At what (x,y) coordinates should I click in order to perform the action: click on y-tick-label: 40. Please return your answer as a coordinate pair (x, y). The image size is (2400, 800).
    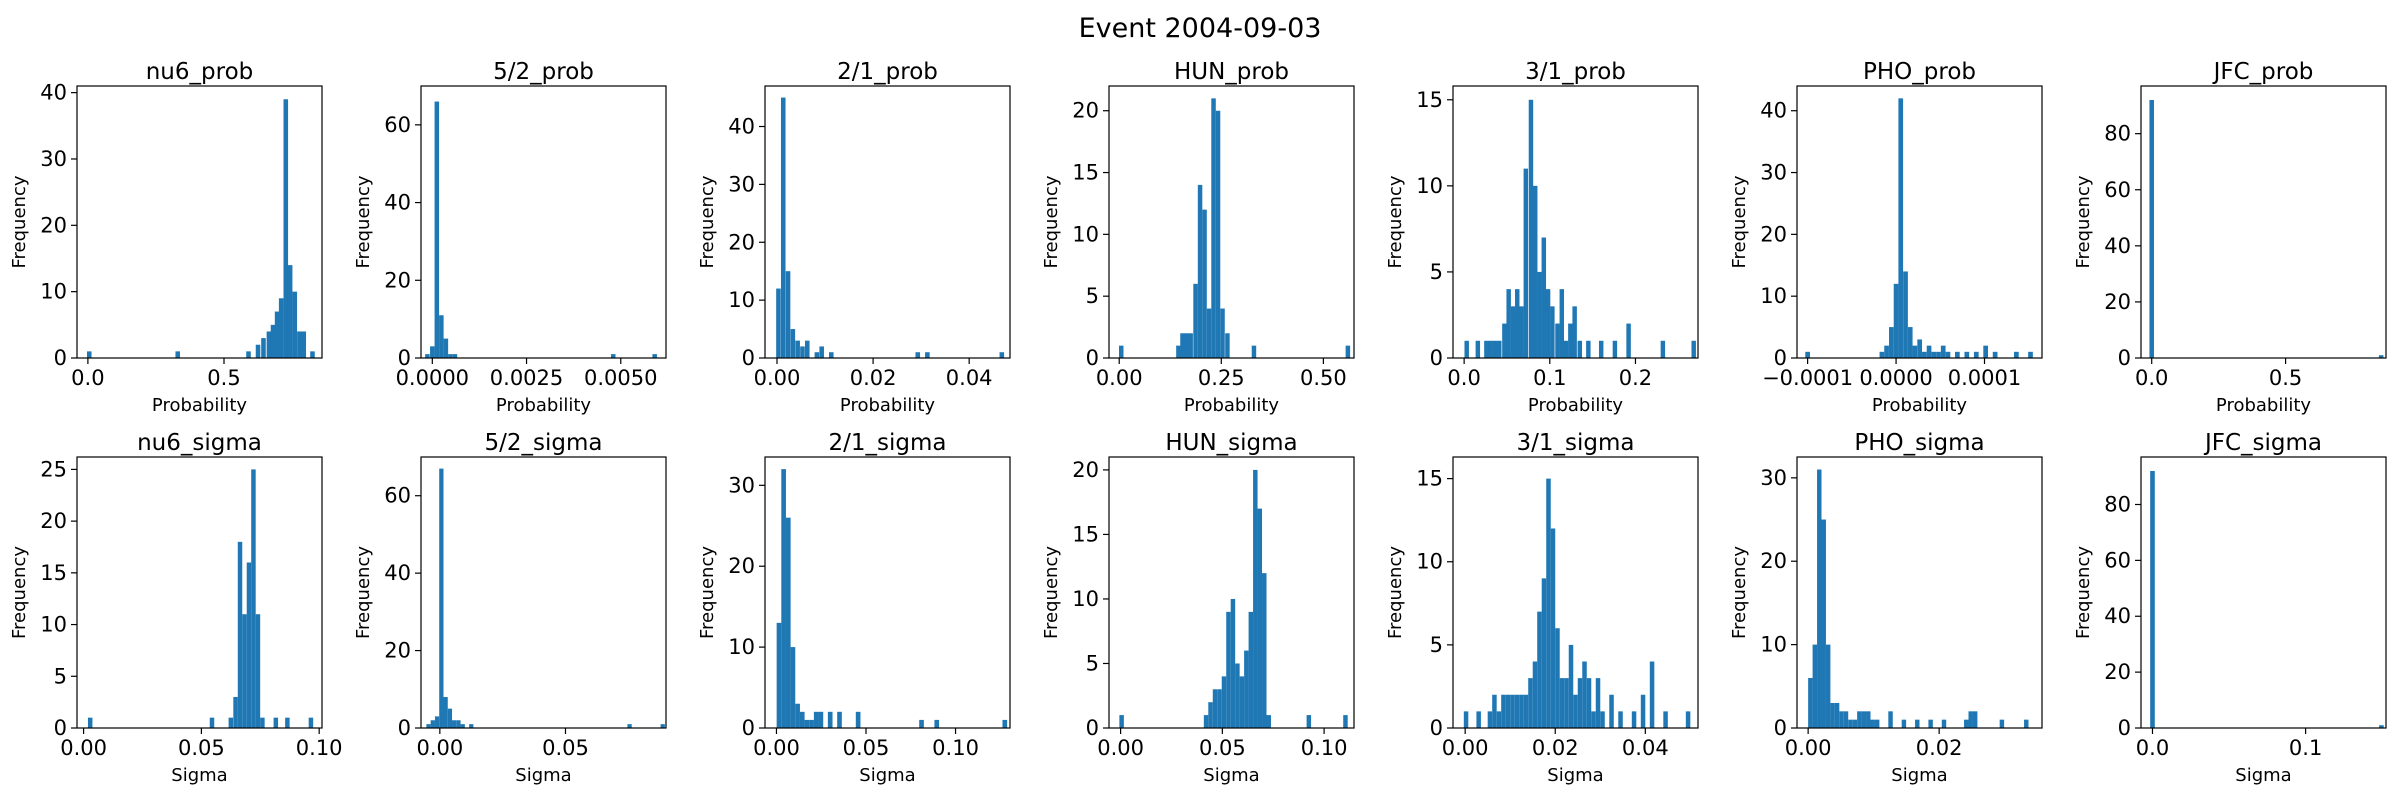
    Looking at the image, I should click on (2117, 616).